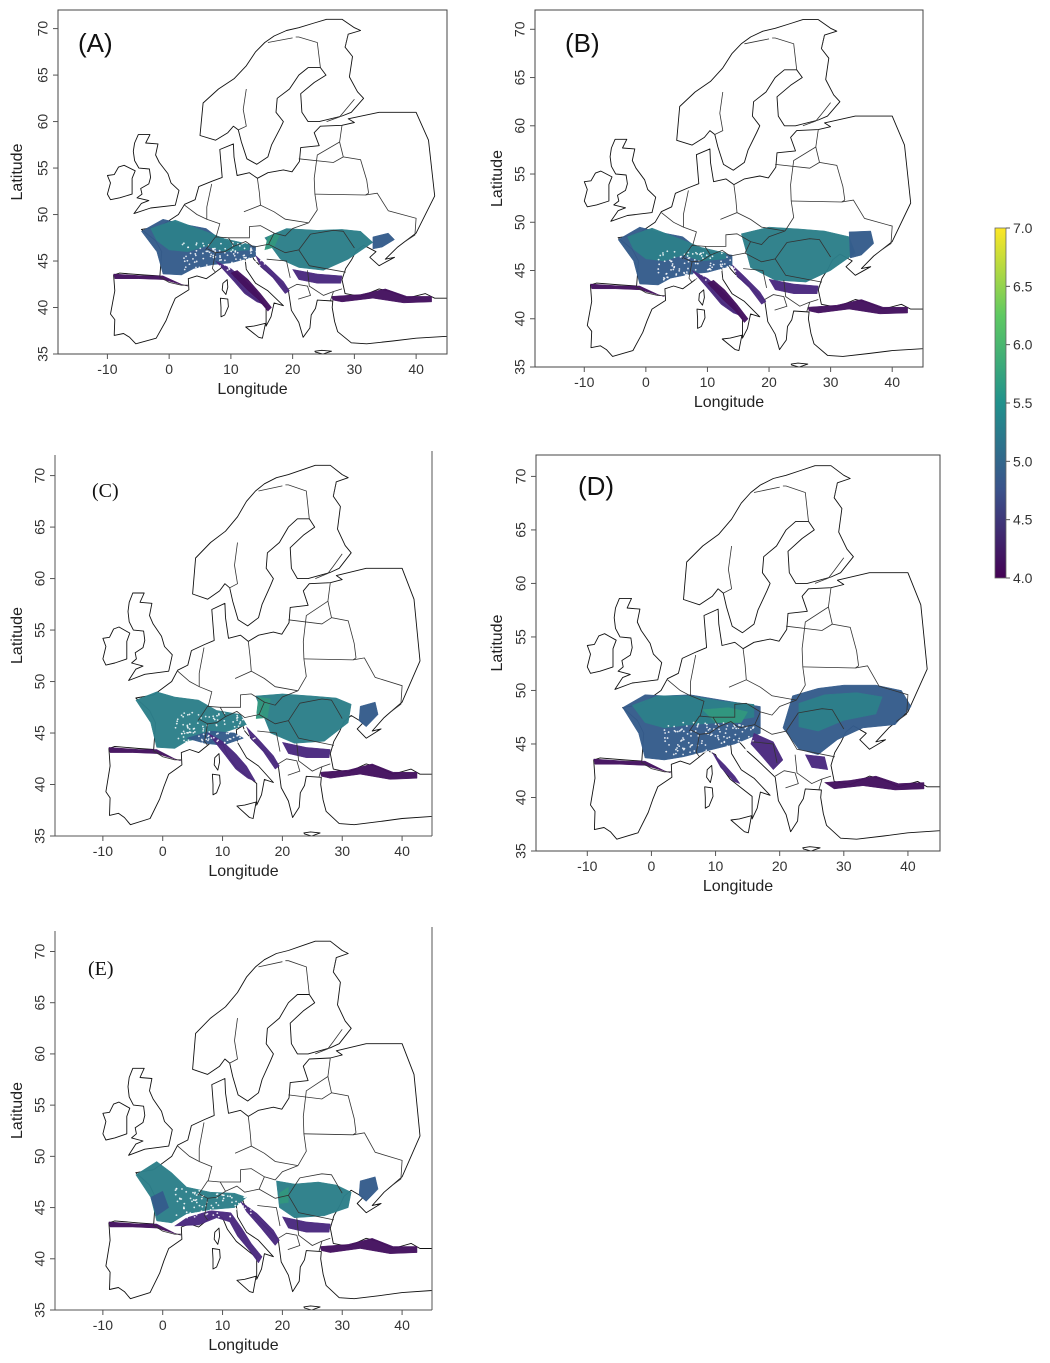 Image resolution: width=1050 pixels, height=1363 pixels. I want to click on colorbar-tick-label: 7.0, so click(1023, 228).